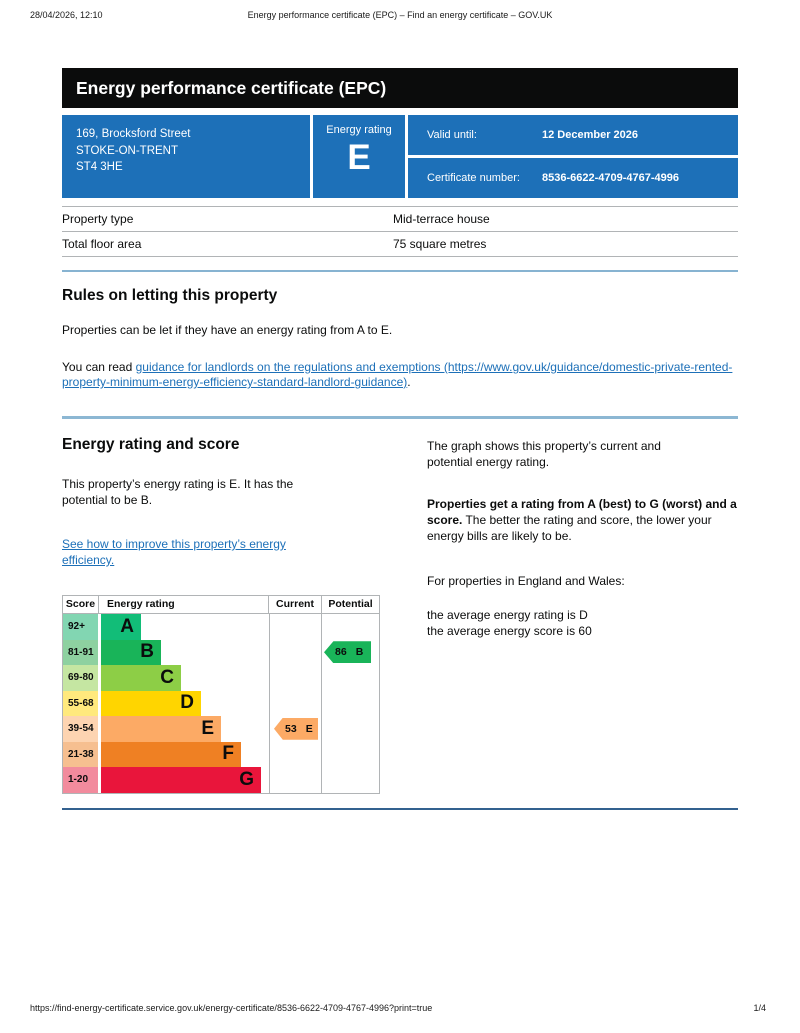  I want to click on table-row: Total floor area 75 square metres, so click(400, 244).